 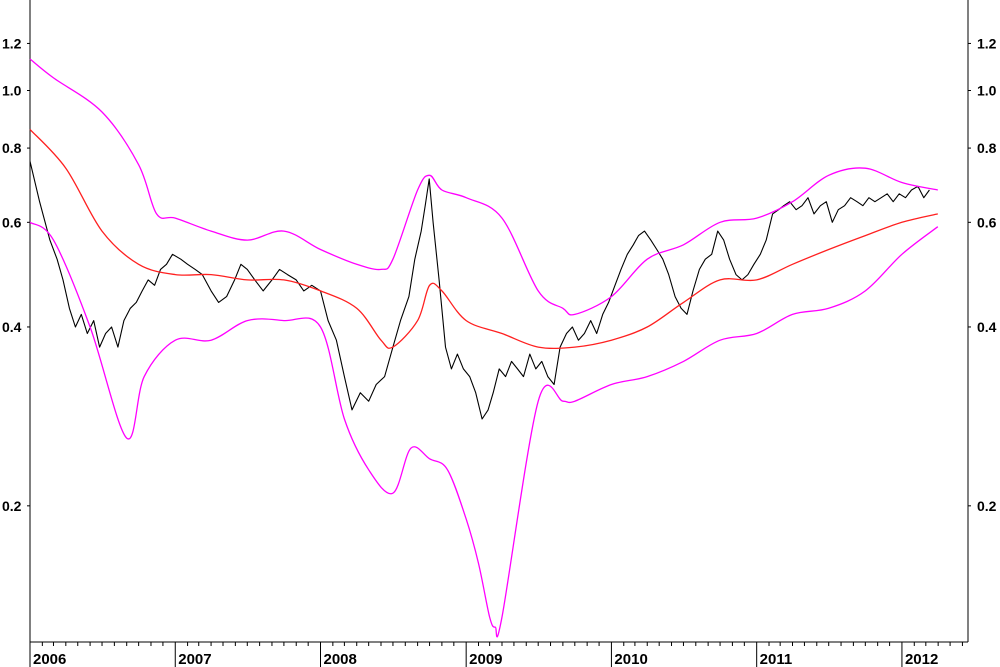 I want to click on x-year-label: 2011, so click(x=776, y=659).